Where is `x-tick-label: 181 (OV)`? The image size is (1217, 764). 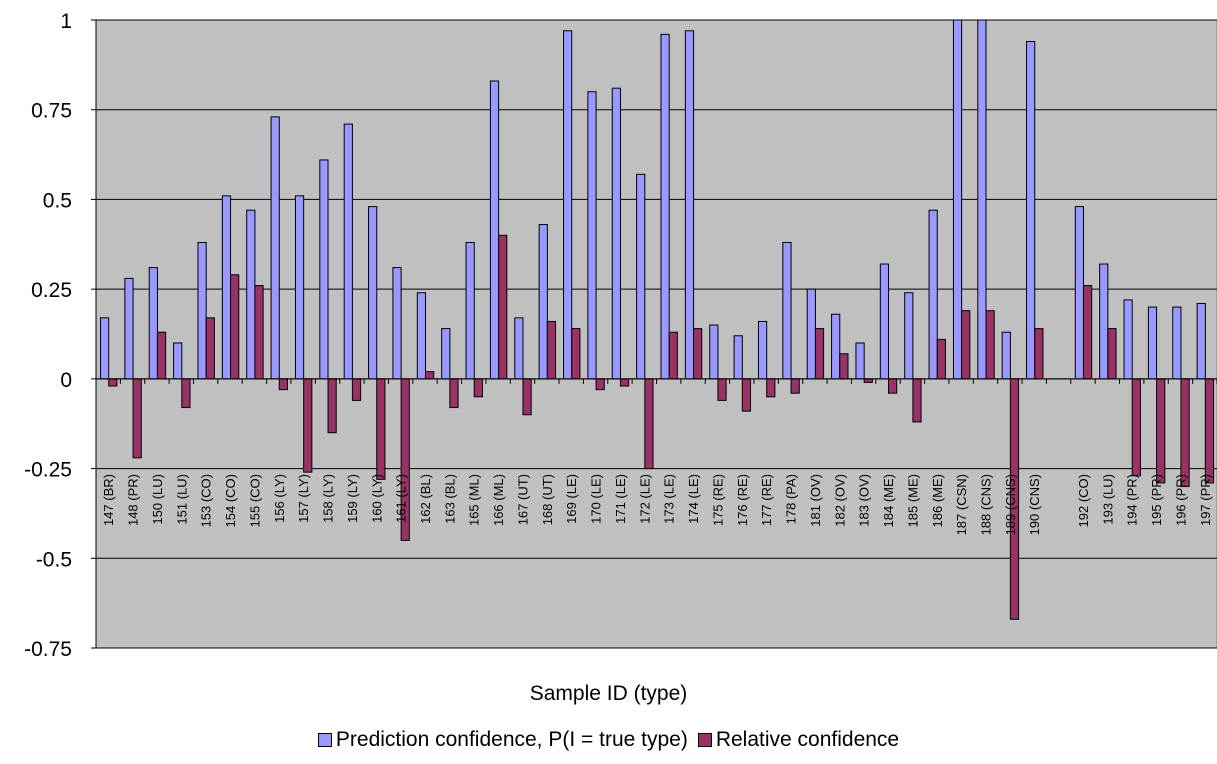 x-tick-label: 181 (OV) is located at coordinates (815, 500).